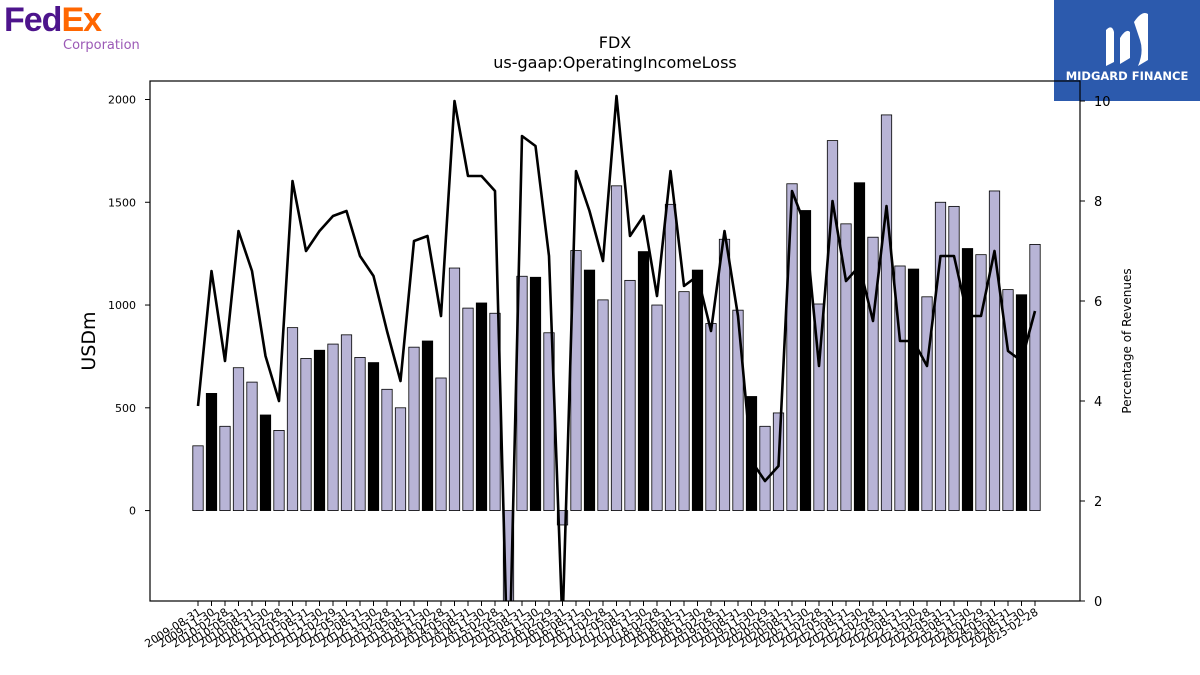  Describe the element at coordinates (1098, 602) in the screenshot. I see `y2-tick-label-0: 0` at that location.